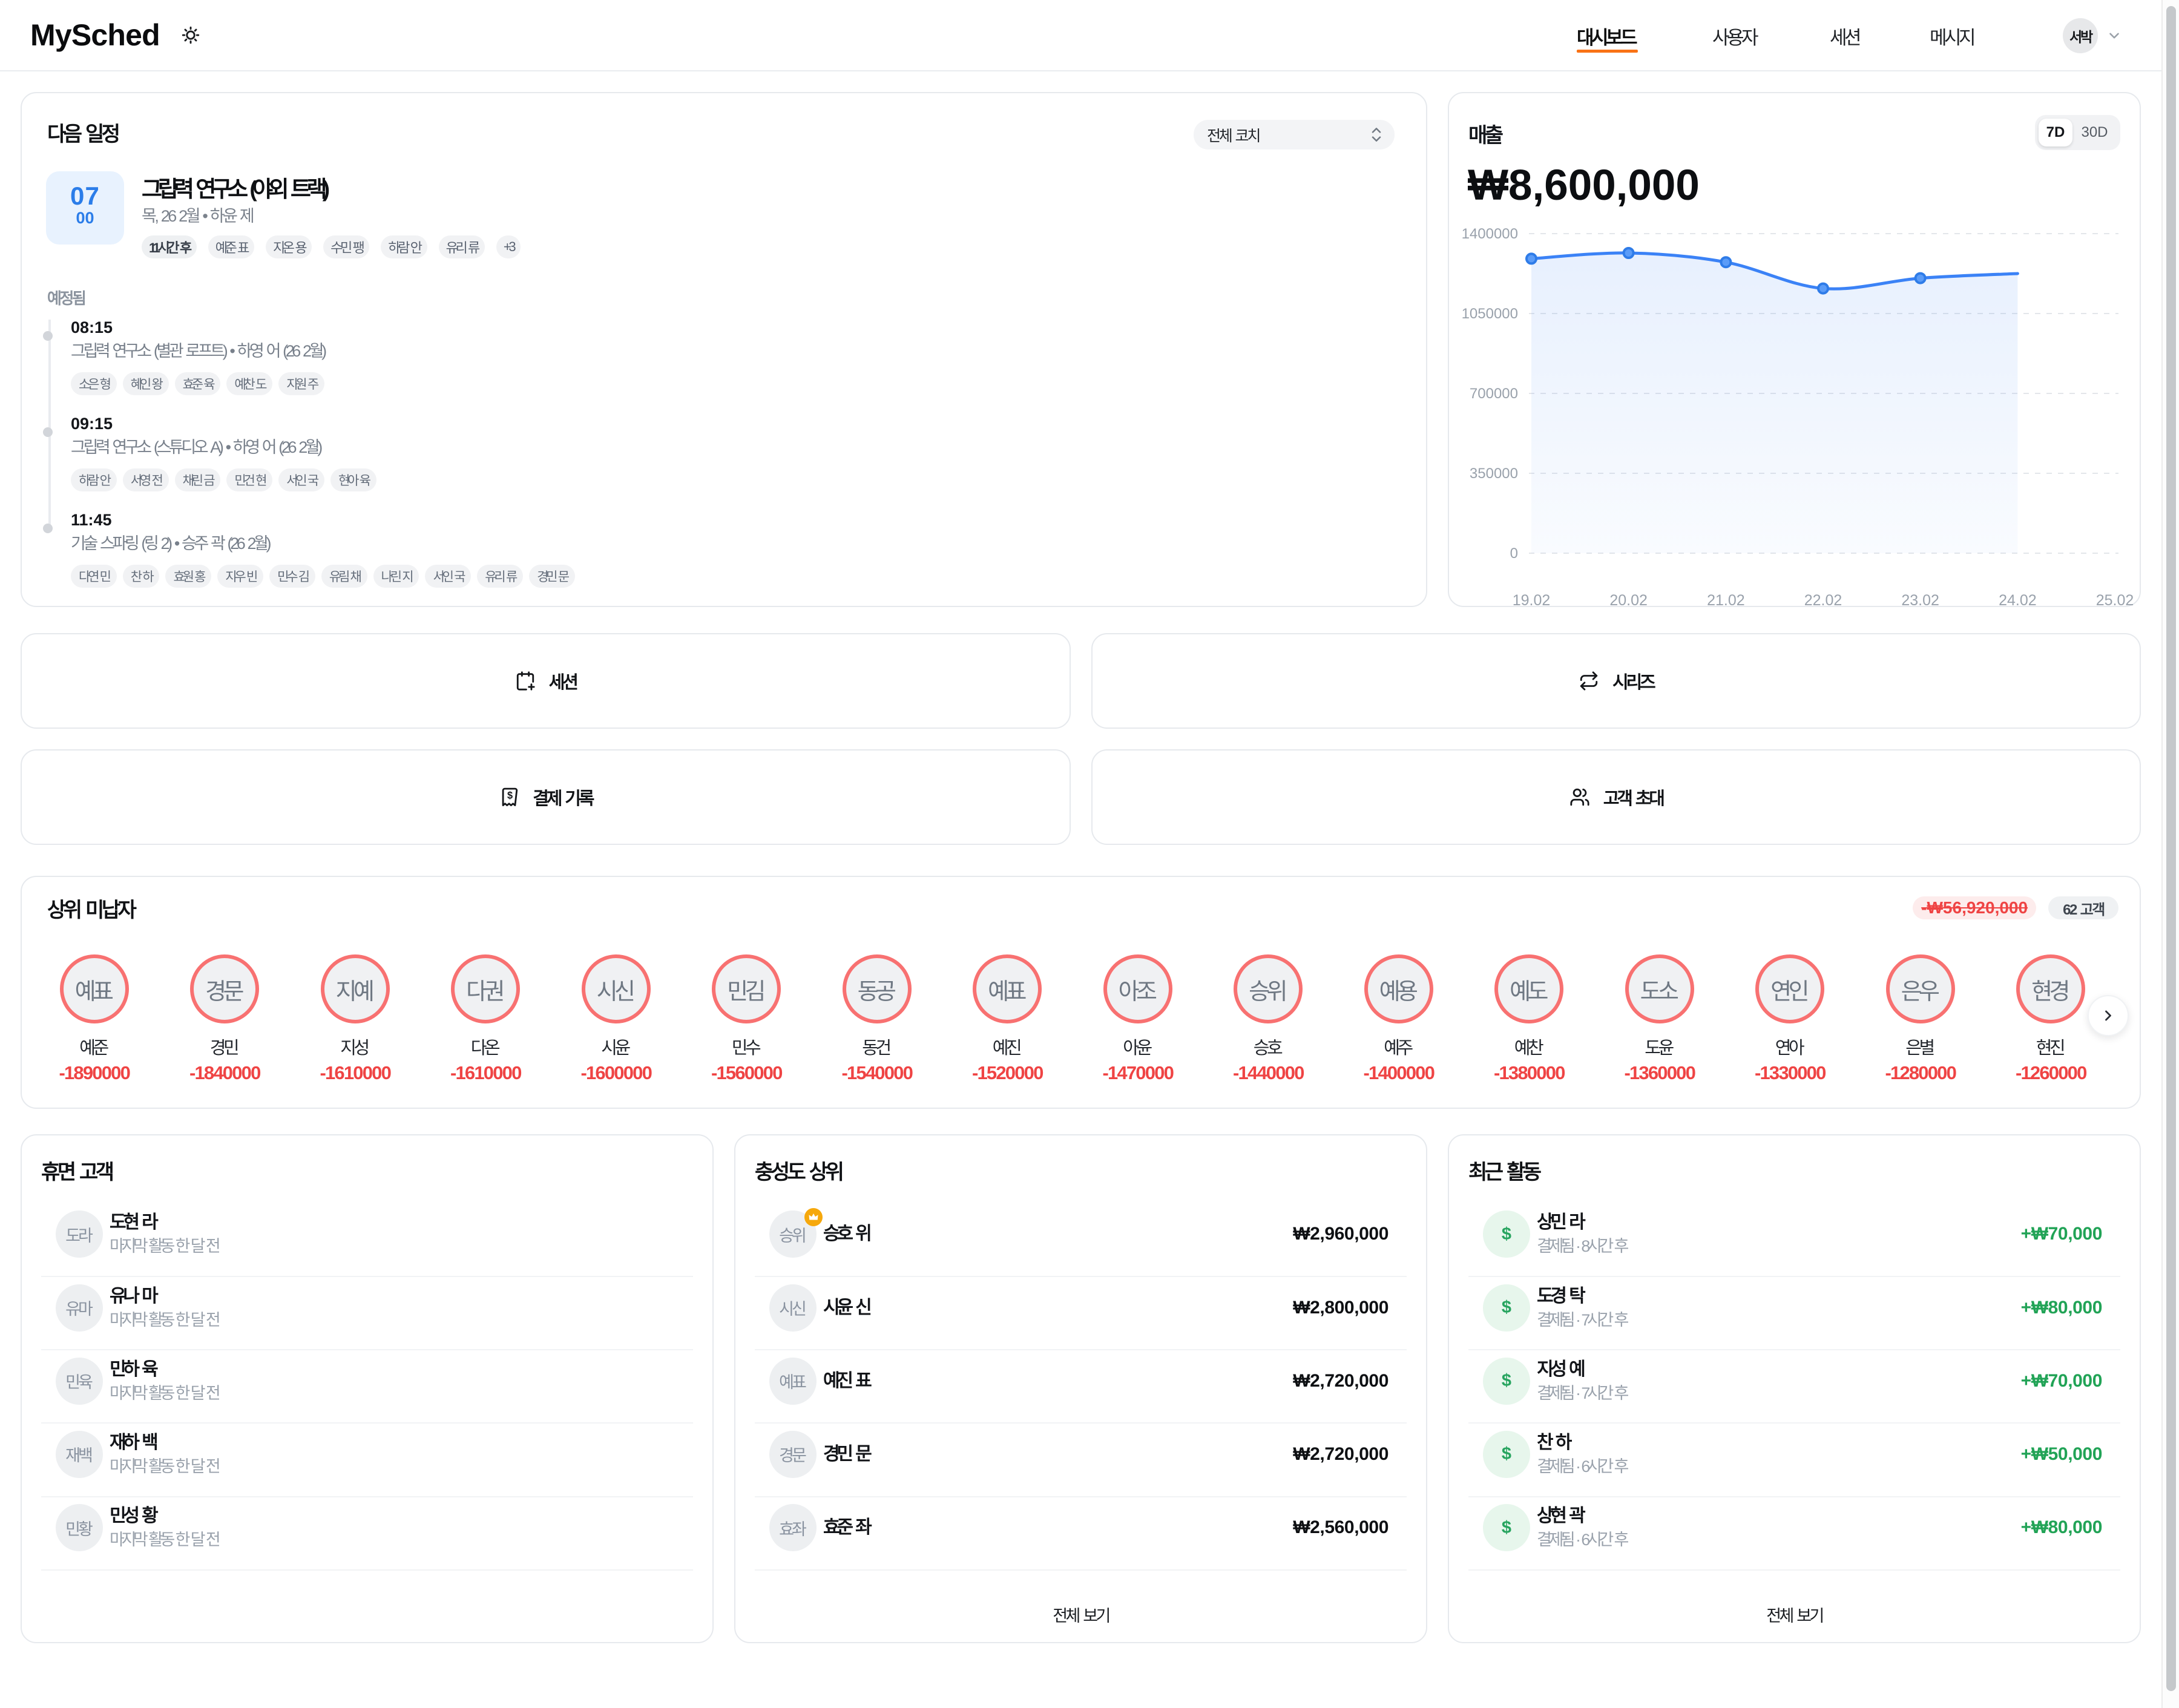 The image size is (2179, 1708). I want to click on svg-text: 22.02, so click(1823, 600).